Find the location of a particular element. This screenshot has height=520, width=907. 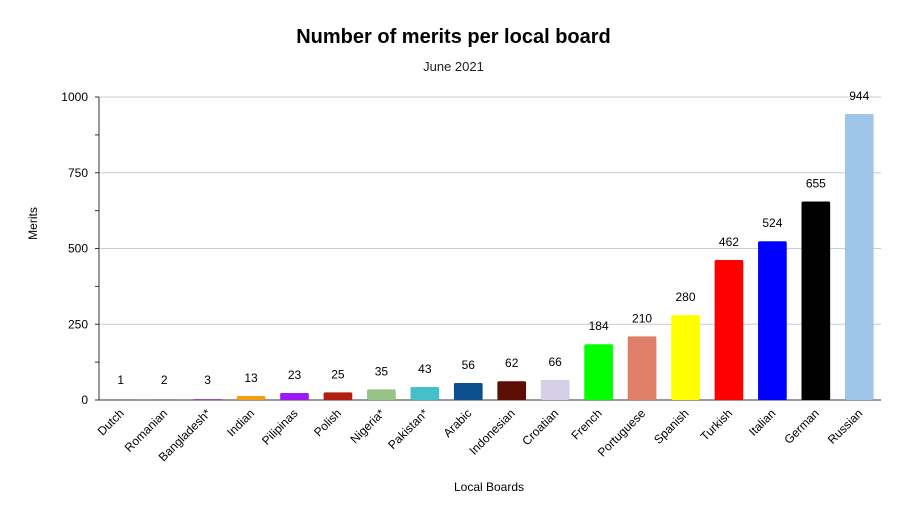

bar-polish is located at coordinates (338, 396).